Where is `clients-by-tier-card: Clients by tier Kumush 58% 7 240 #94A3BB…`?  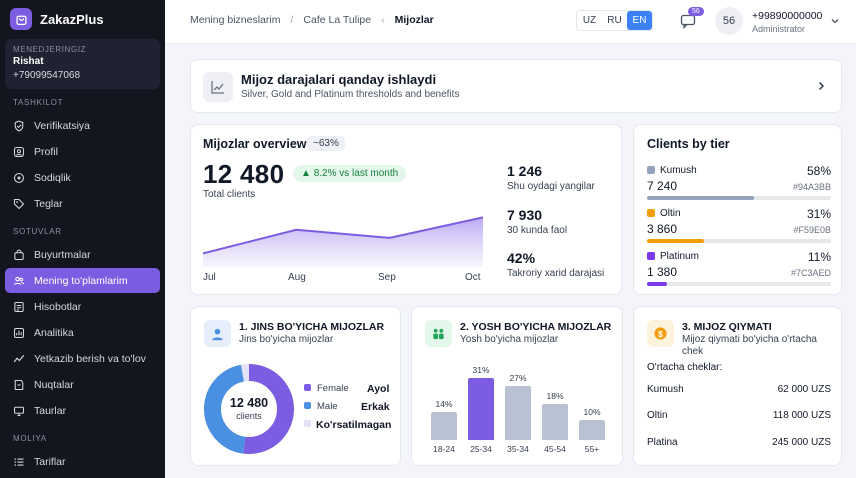
clients-by-tier-card: Clients by tier Kumush 58% 7 240 #94A3BB… is located at coordinates (737, 209).